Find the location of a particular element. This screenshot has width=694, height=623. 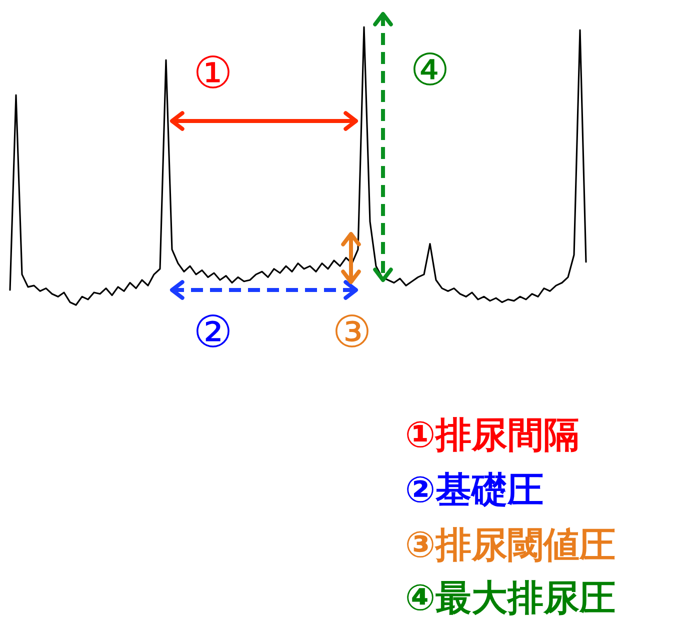

text: ①排尿間隔 is located at coordinates (492, 435).